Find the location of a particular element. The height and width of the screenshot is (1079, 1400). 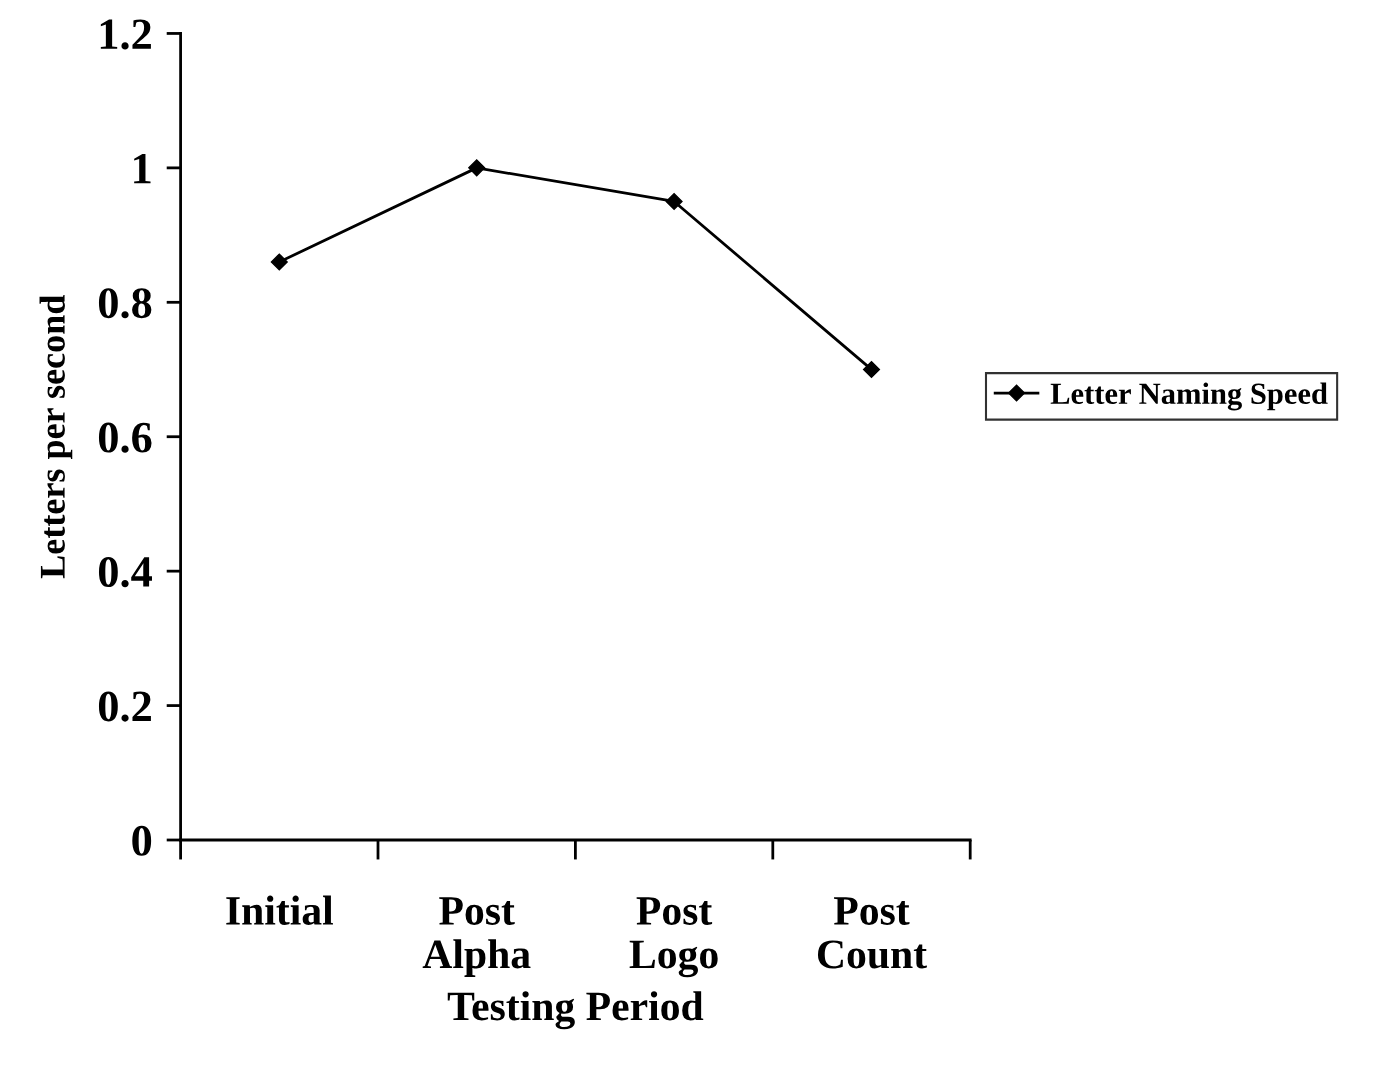

y-tick-label: 1 is located at coordinates (142, 168).